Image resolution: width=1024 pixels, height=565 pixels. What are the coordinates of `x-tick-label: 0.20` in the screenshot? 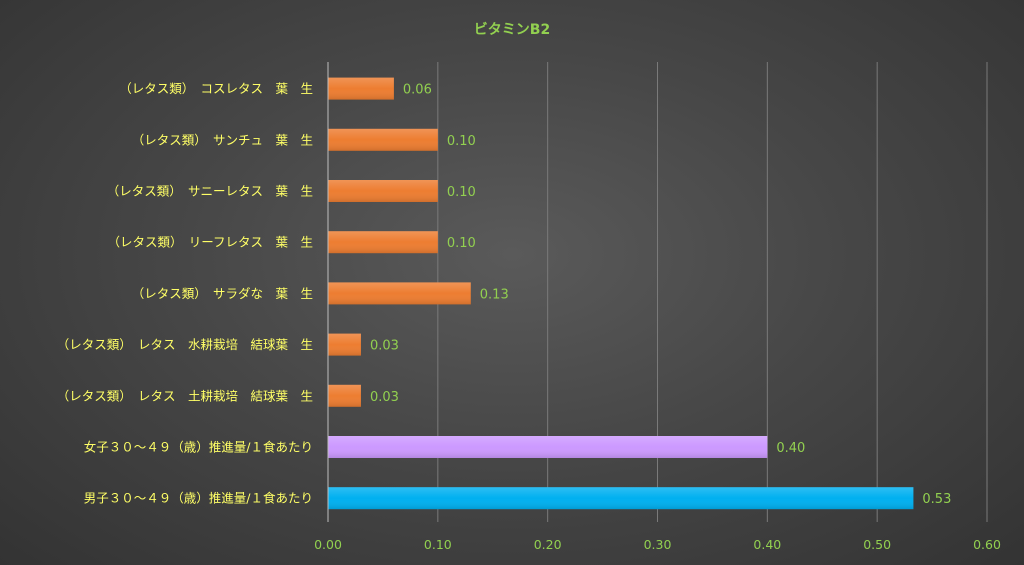 It's located at (548, 544).